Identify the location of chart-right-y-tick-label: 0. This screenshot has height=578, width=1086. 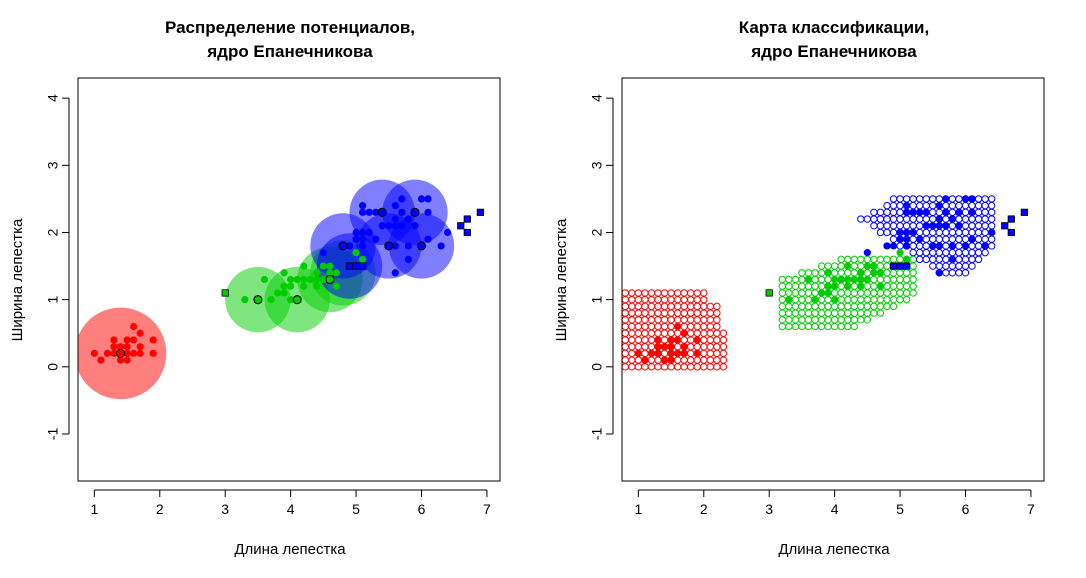
(597, 367).